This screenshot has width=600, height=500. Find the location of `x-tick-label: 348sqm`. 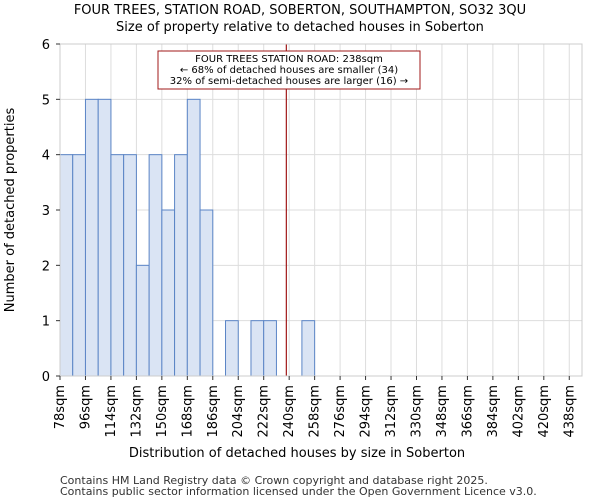

x-tick-label: 348sqm is located at coordinates (442, 411).